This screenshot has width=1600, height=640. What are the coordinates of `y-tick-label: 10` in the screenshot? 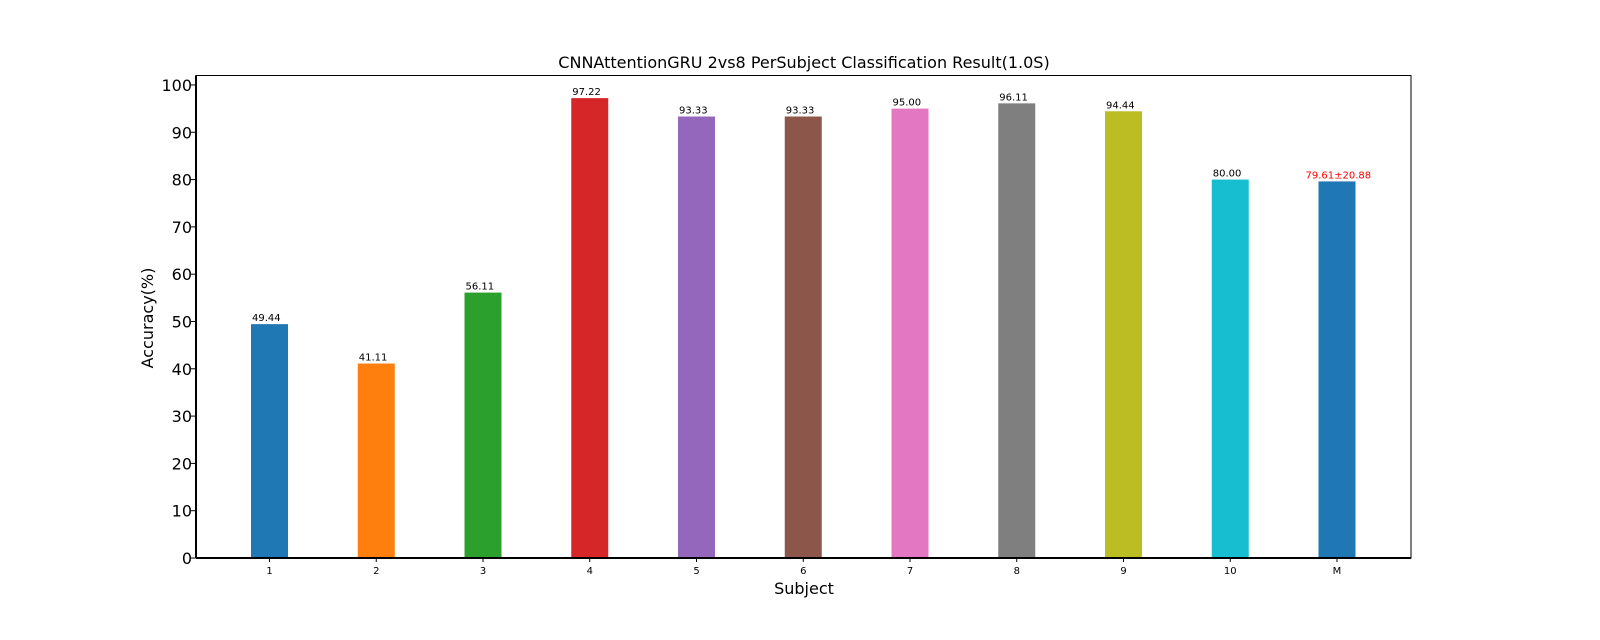 It's located at (182, 511).